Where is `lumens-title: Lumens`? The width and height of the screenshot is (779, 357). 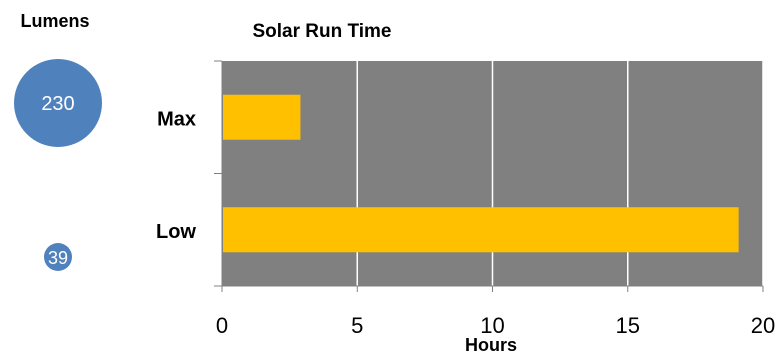 lumens-title: Lumens is located at coordinates (54, 21).